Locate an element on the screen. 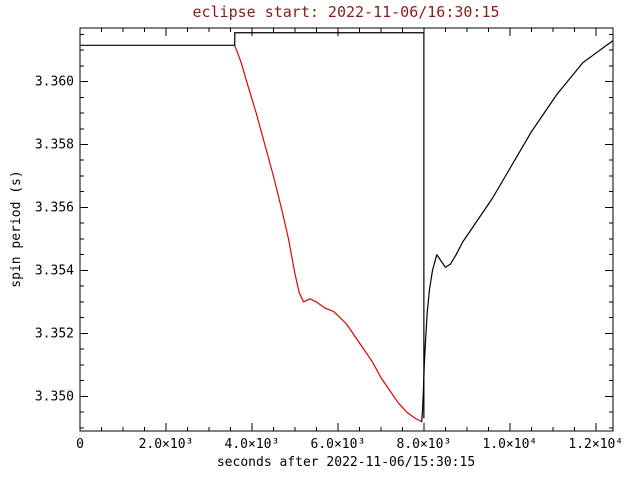 The image size is (640, 480). plot-title: eclipse start: 2022-11-06/16:30:15 is located at coordinates (345, 12).